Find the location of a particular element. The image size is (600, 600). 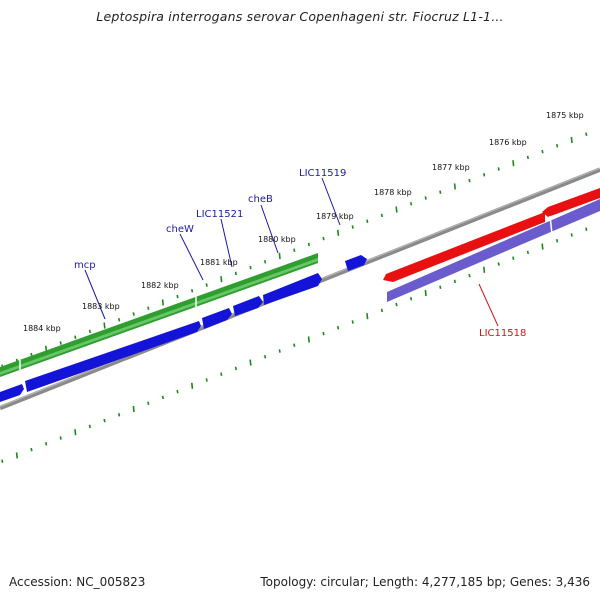

tick-label: 1878 kbp is located at coordinates (393, 192).